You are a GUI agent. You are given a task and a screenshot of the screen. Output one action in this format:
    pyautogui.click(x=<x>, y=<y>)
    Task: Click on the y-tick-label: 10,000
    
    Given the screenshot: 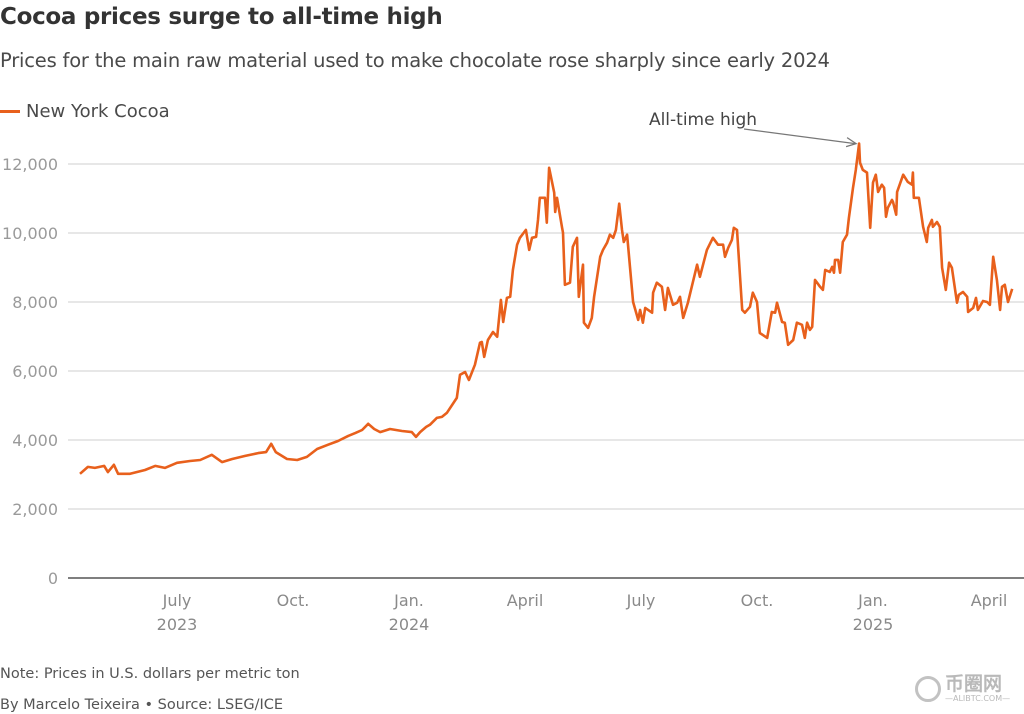 What is the action you would take?
    pyautogui.click(x=30, y=233)
    